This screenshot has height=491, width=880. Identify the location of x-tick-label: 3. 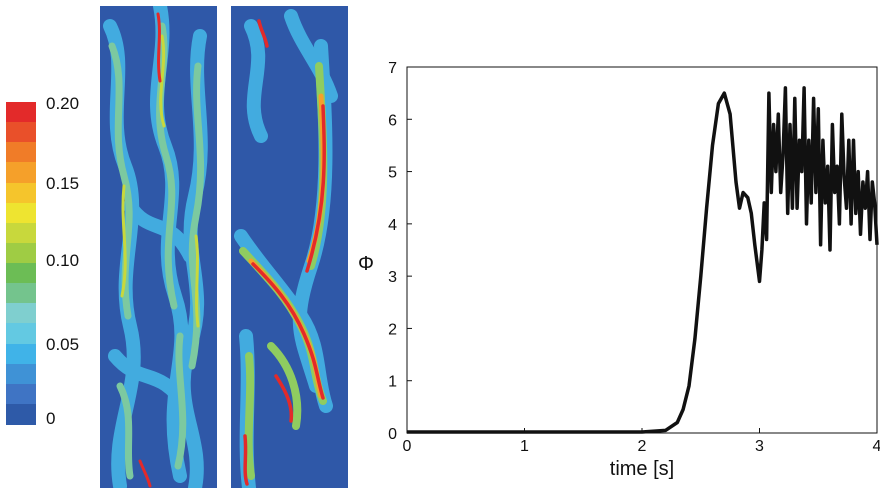
(759, 446).